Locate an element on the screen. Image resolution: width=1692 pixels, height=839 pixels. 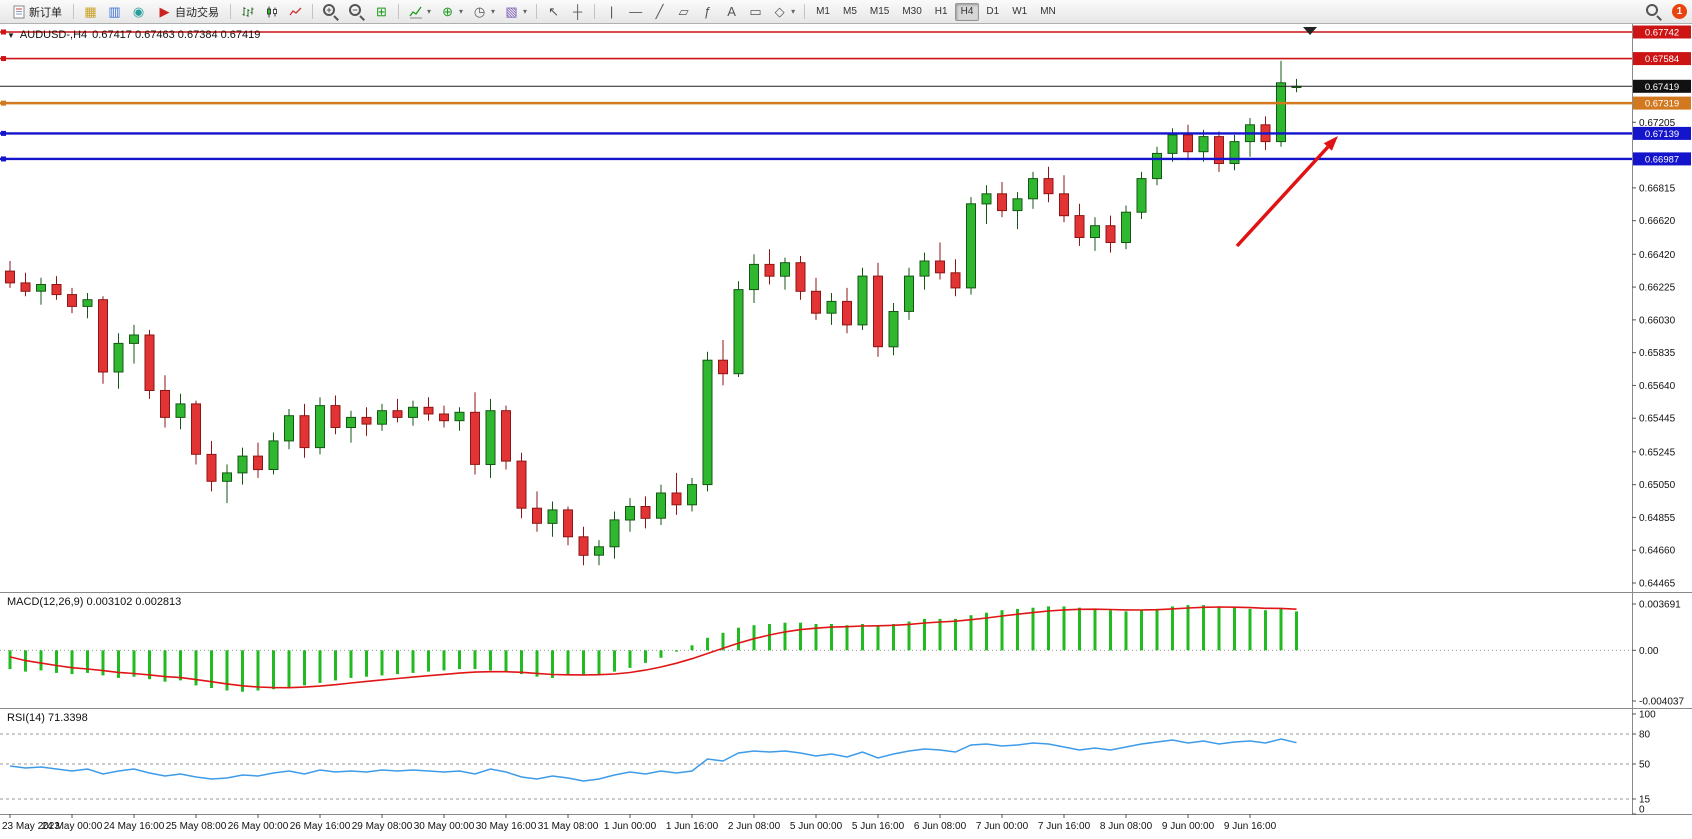
trendline-button: ╱ is located at coordinates (659, 12).